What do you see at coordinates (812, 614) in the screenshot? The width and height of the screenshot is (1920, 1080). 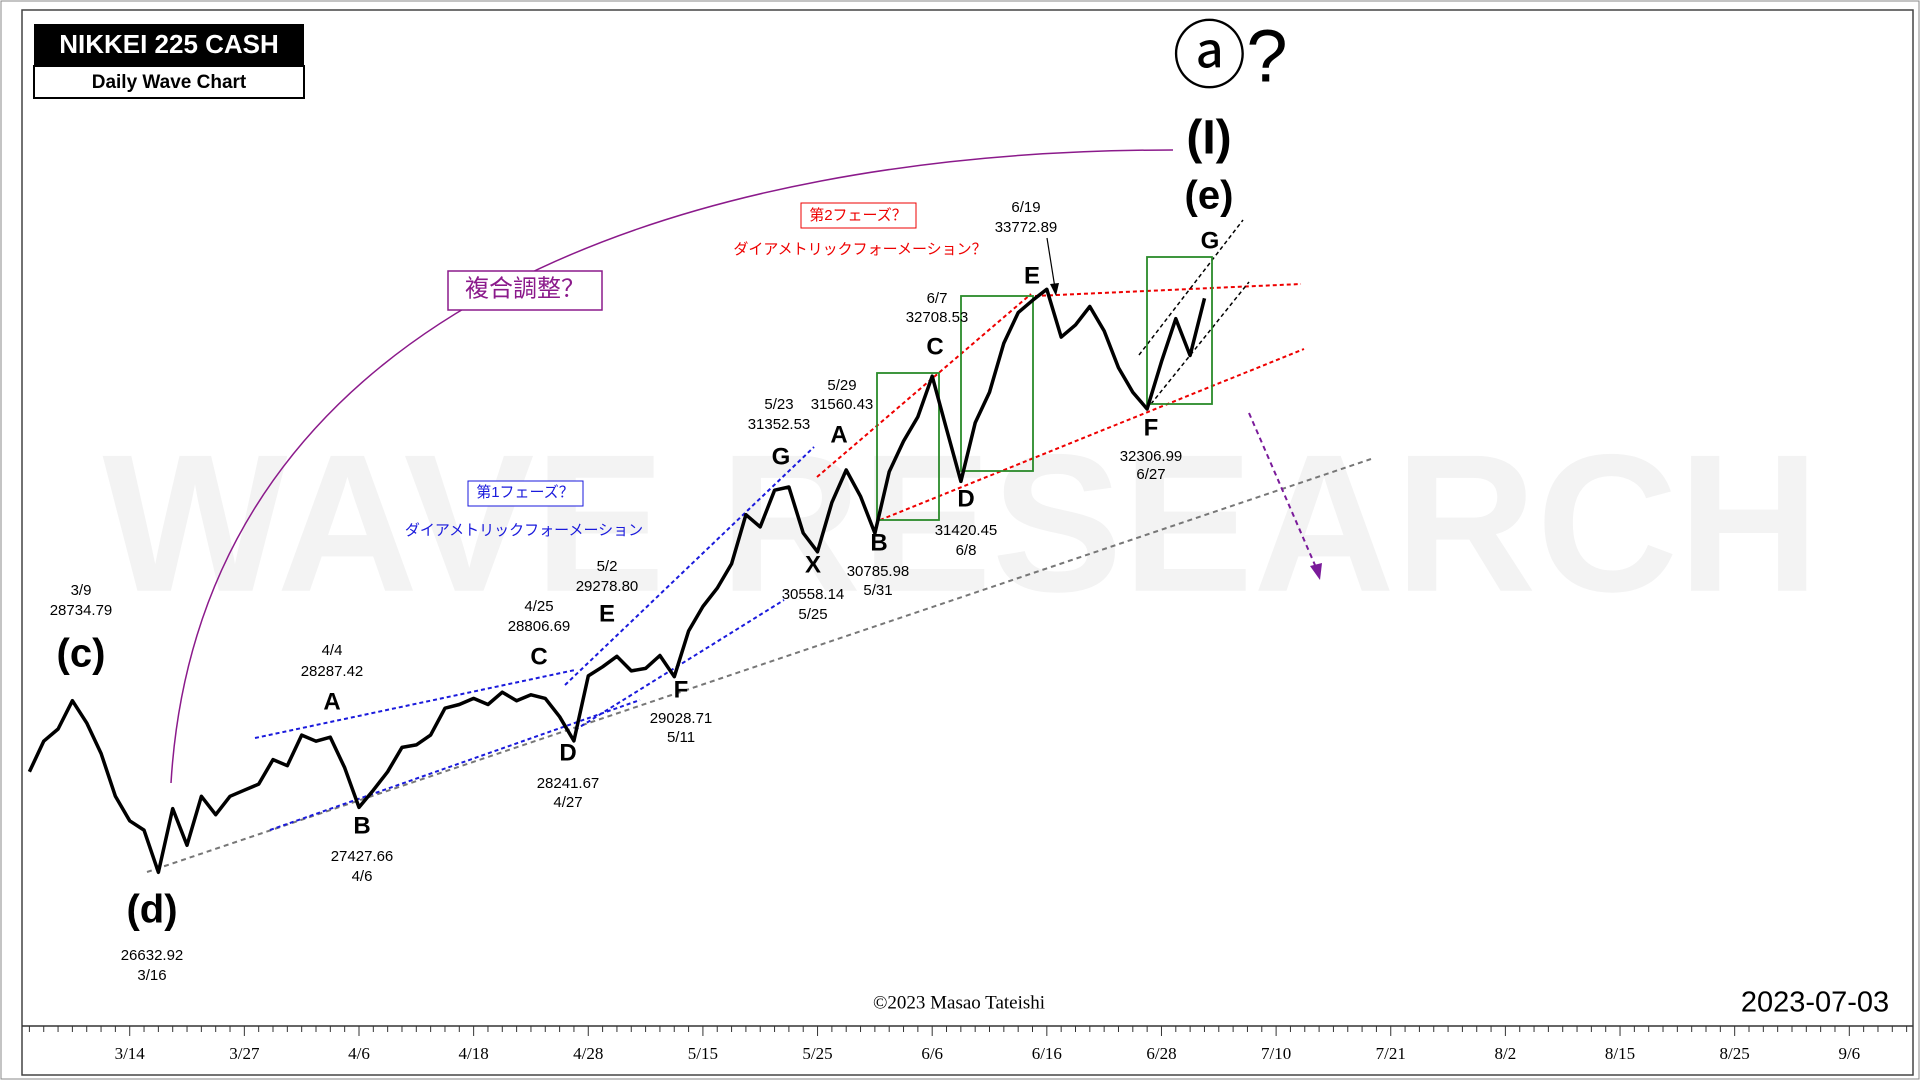 I see `annotation: 5/25` at bounding box center [812, 614].